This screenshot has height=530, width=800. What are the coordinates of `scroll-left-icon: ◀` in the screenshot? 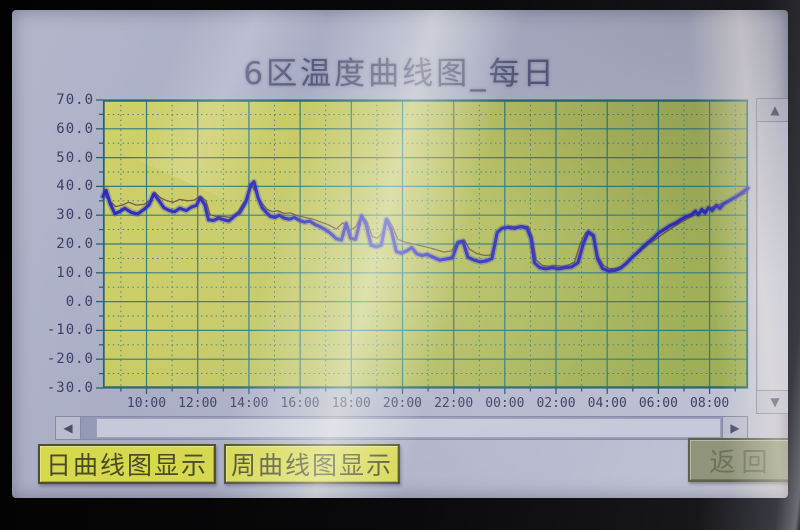 It's located at (68, 428).